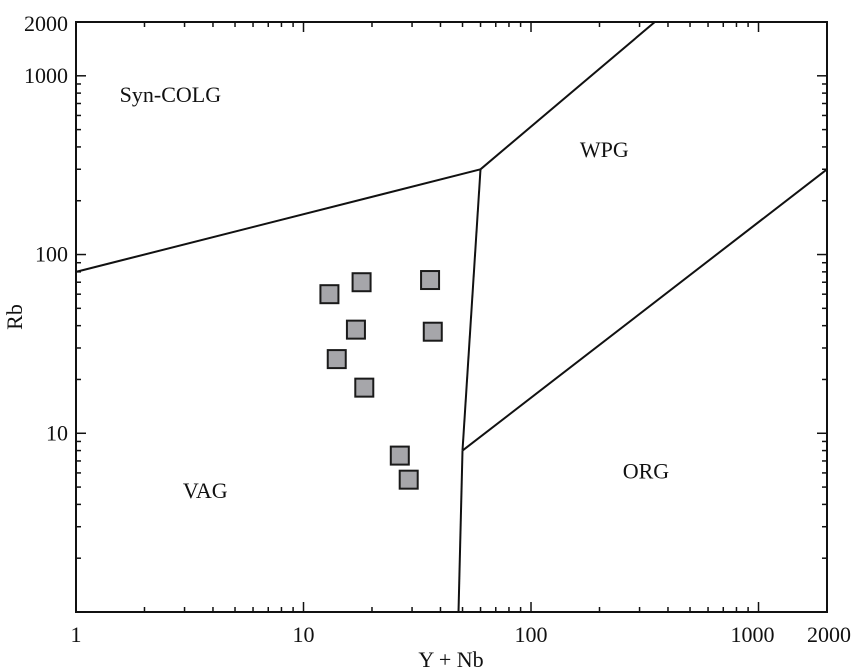  I want to click on x-tick-label: 10, so click(304, 634).